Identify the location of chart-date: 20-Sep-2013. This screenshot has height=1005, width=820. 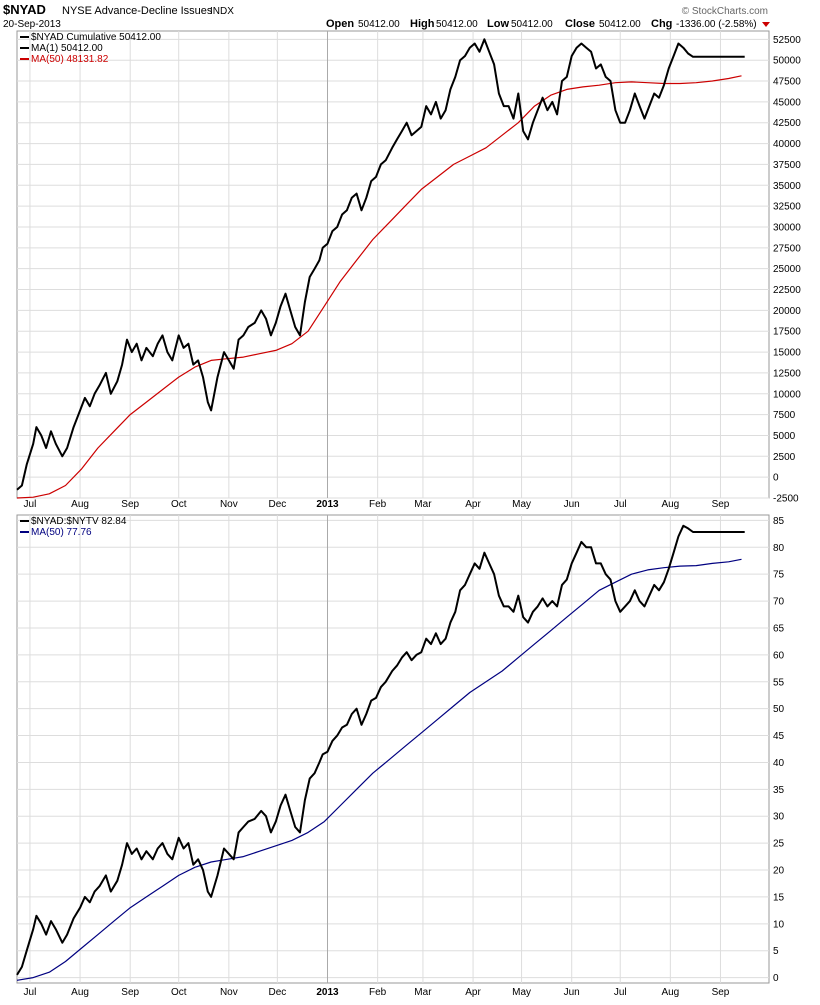
(32, 24).